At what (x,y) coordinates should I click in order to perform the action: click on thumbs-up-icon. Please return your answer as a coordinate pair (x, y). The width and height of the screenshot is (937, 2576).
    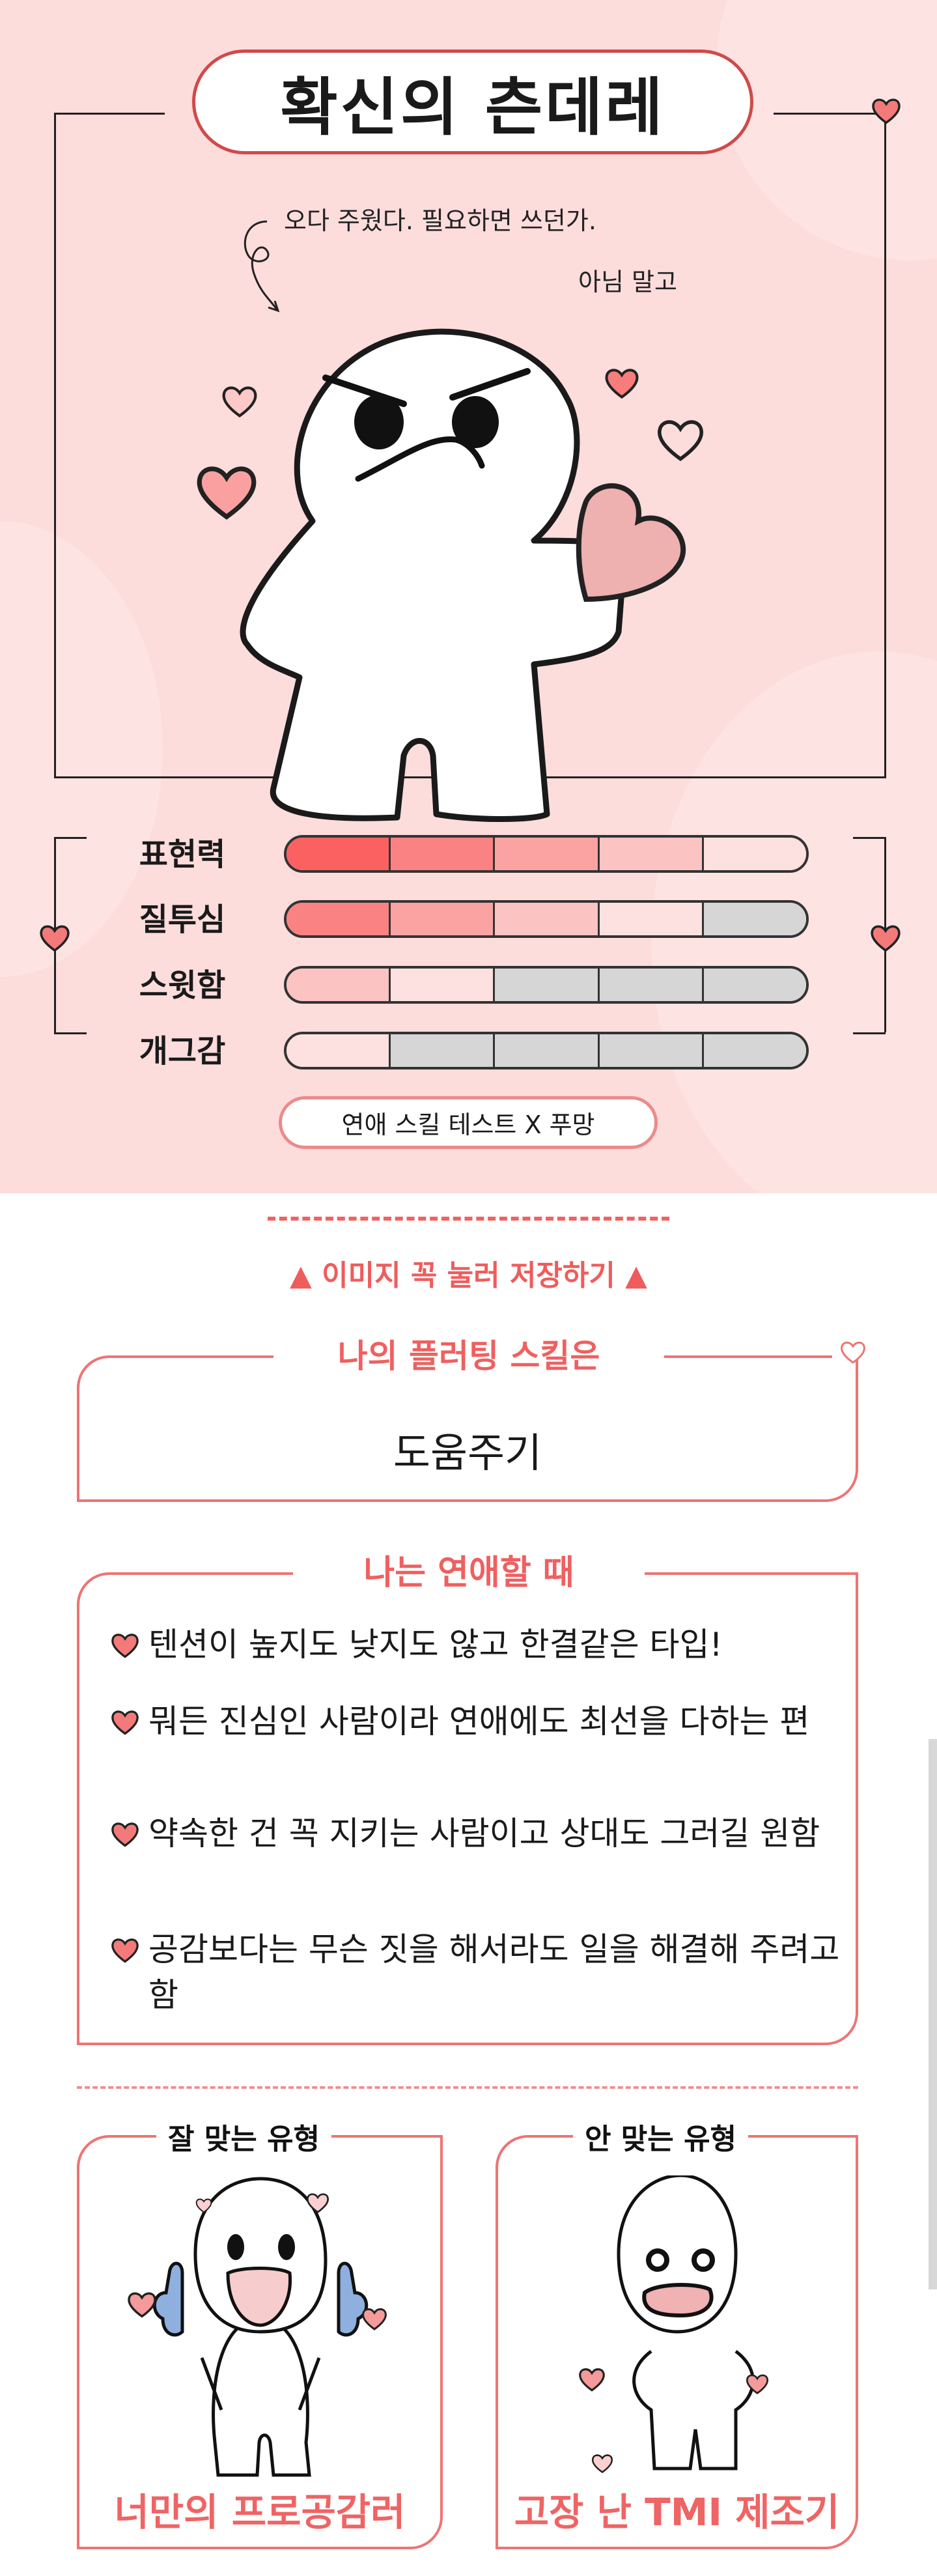
    Looking at the image, I should click on (260, 2299).